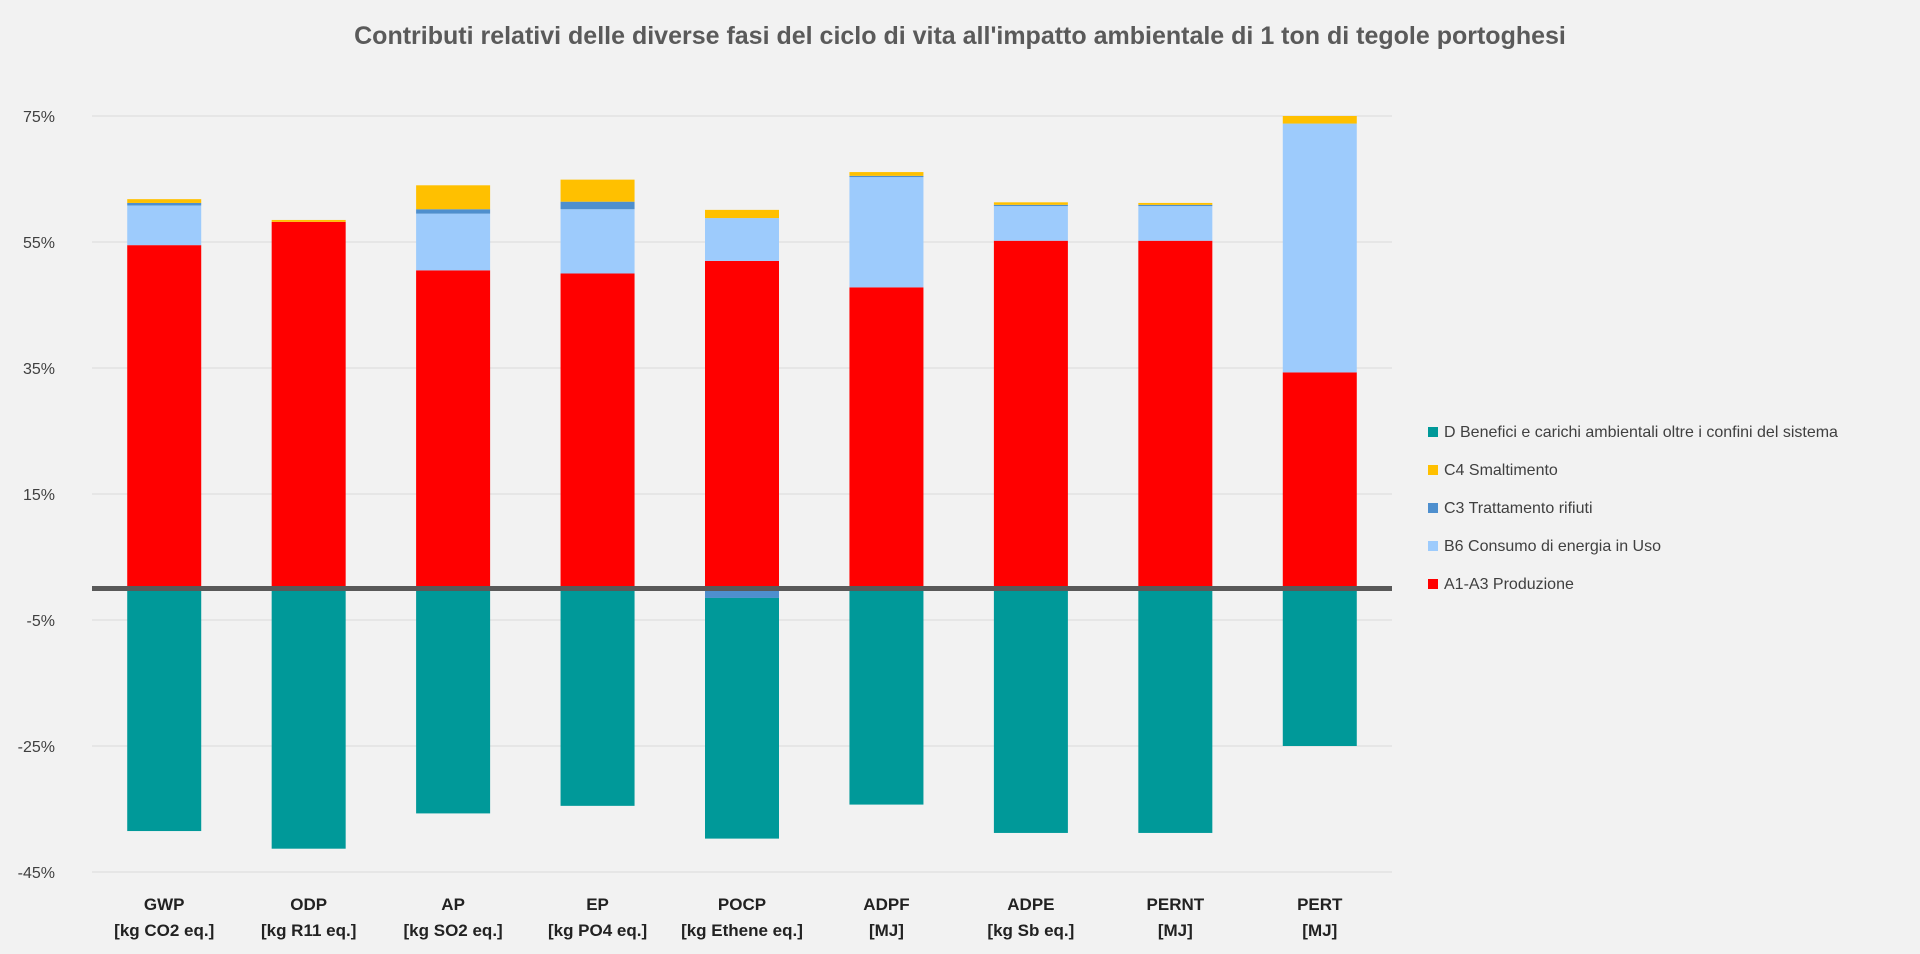 Image resolution: width=1920 pixels, height=954 pixels. Describe the element at coordinates (597, 904) in the screenshot. I see `x-category-label: EP` at that location.